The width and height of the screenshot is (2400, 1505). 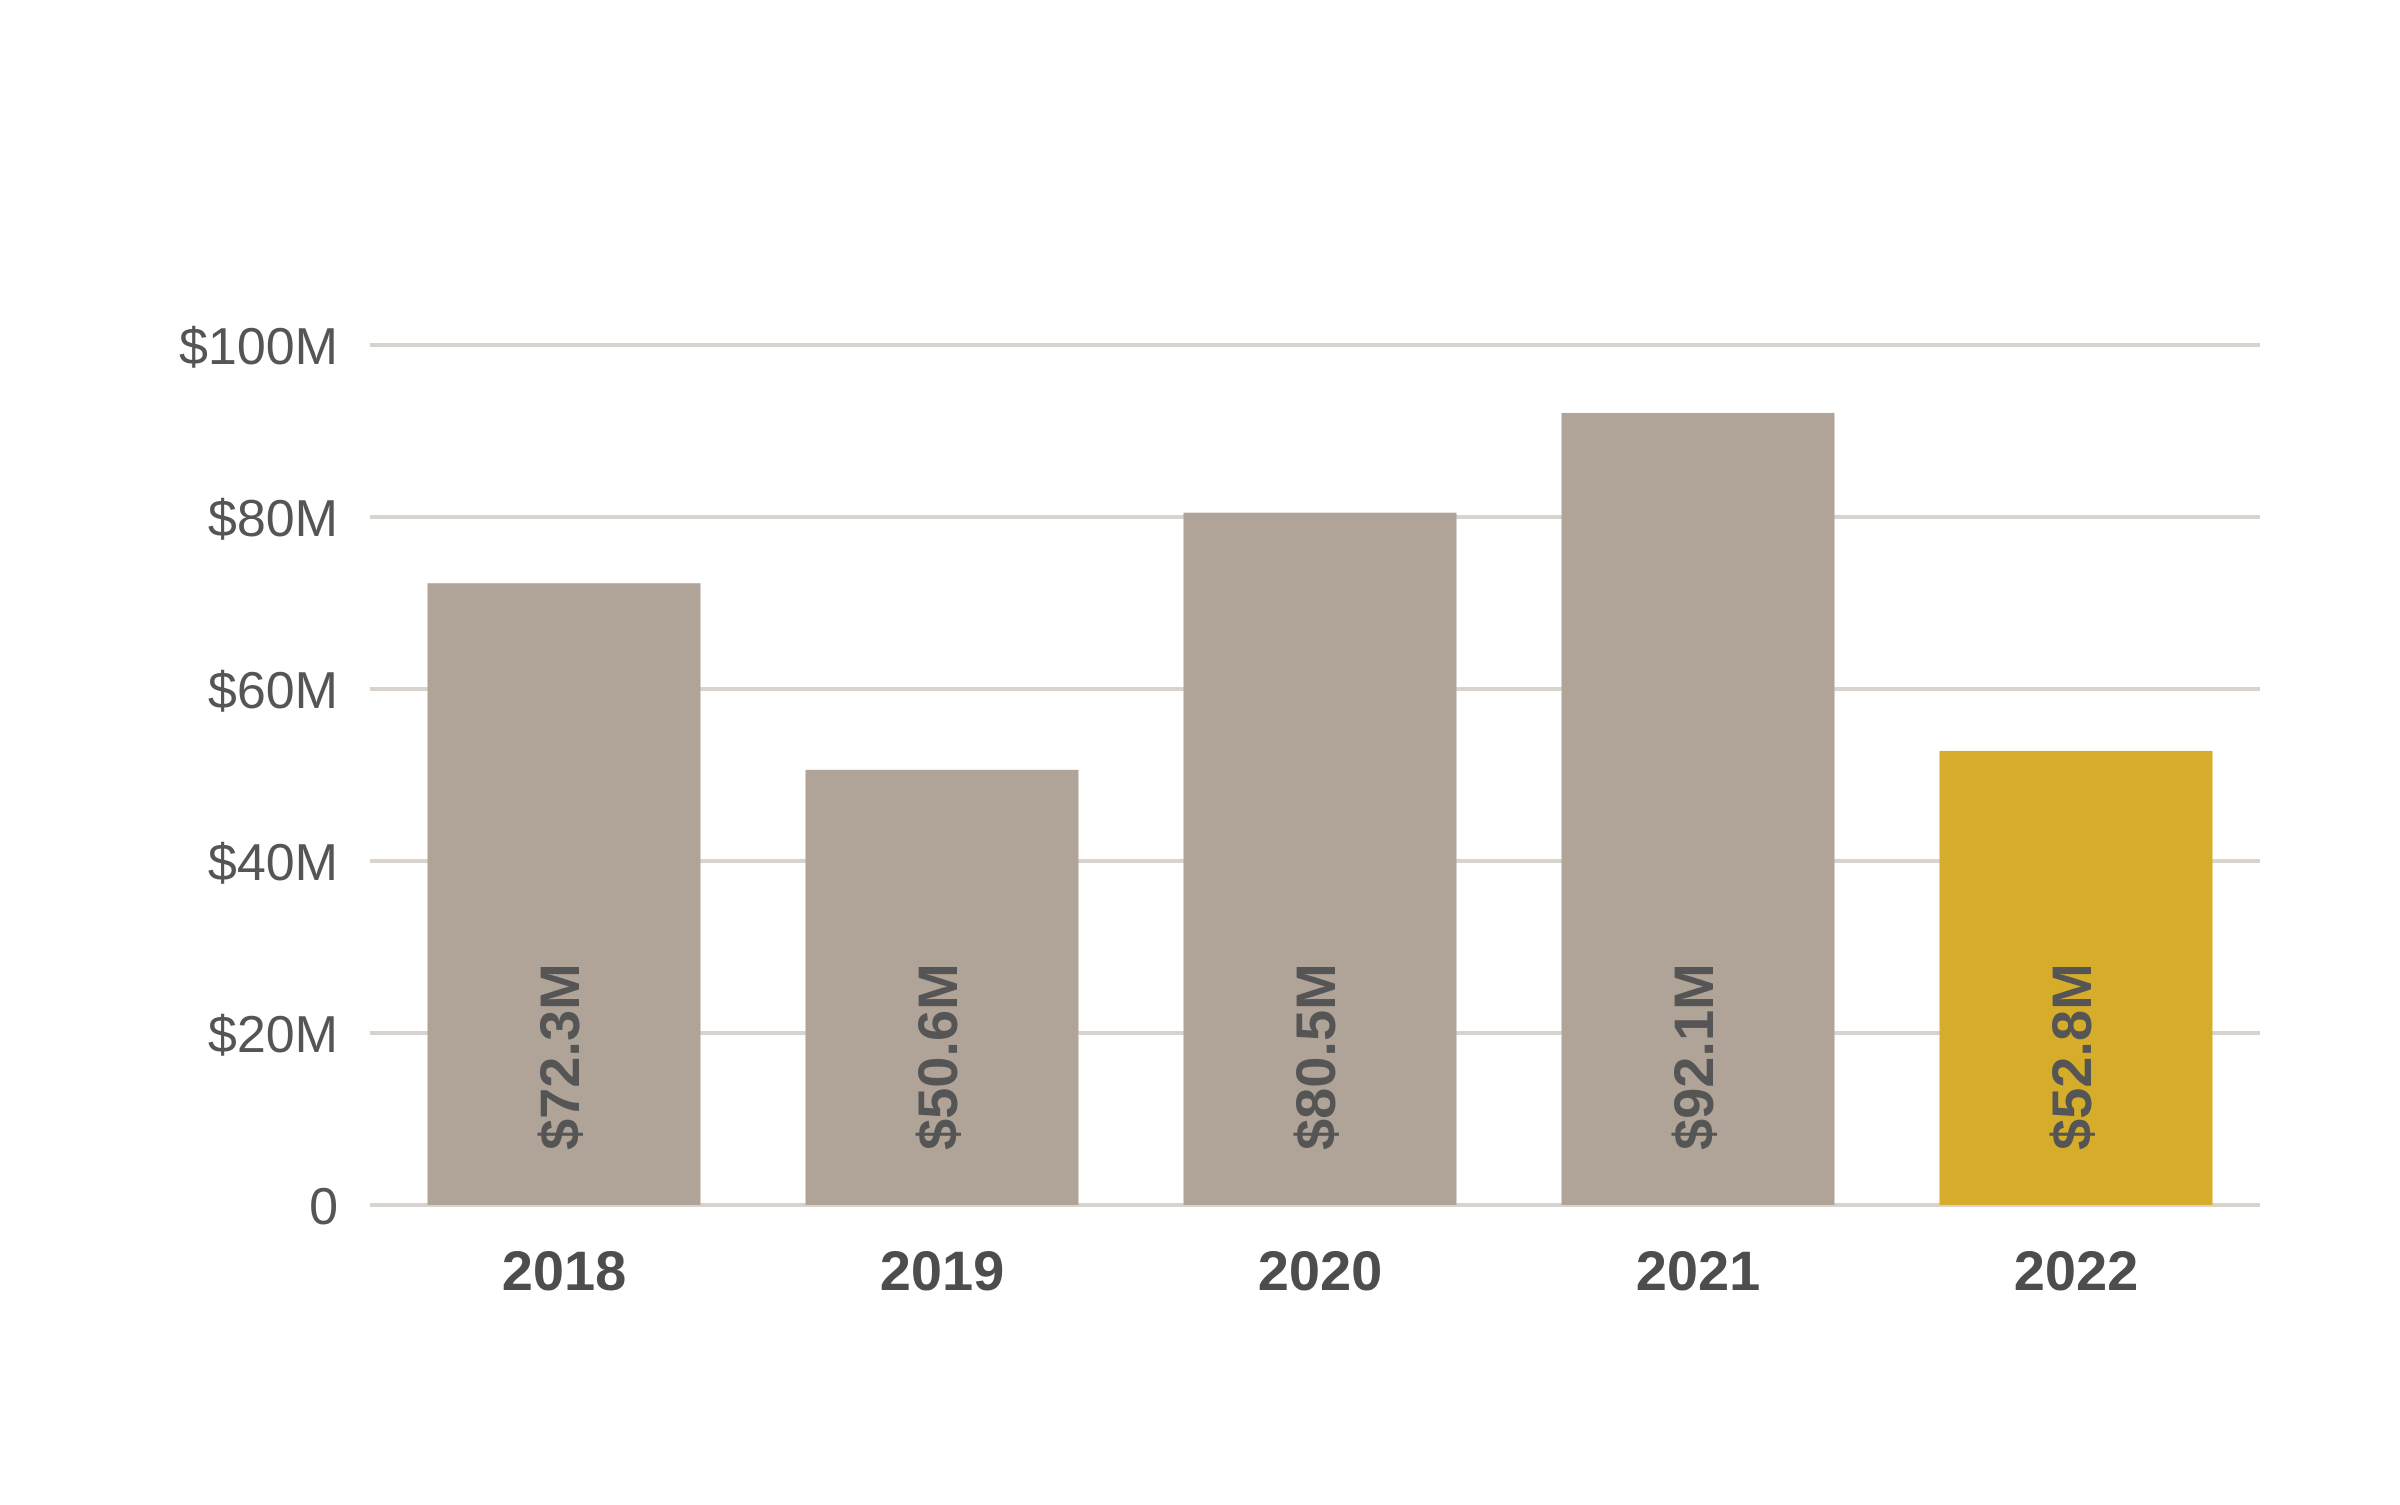 What do you see at coordinates (942, 1270) in the screenshot?
I see `x-tick-label: 2019` at bounding box center [942, 1270].